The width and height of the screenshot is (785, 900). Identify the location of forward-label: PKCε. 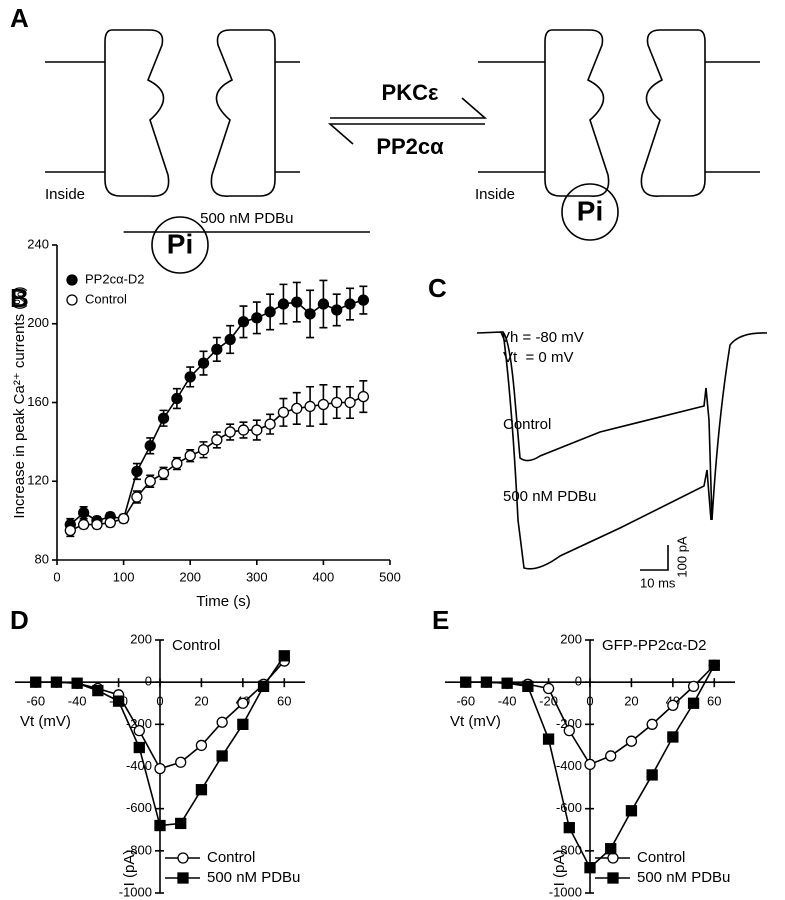
(410, 92).